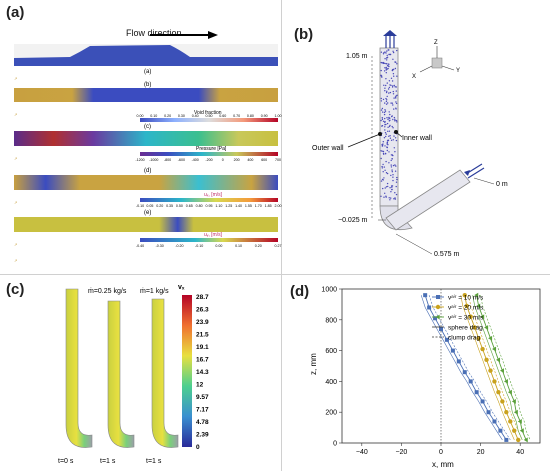 This screenshot has height=471, width=550. What do you see at coordinates (331, 413) in the screenshot?
I see `y-tick-label: 200` at bounding box center [331, 413].